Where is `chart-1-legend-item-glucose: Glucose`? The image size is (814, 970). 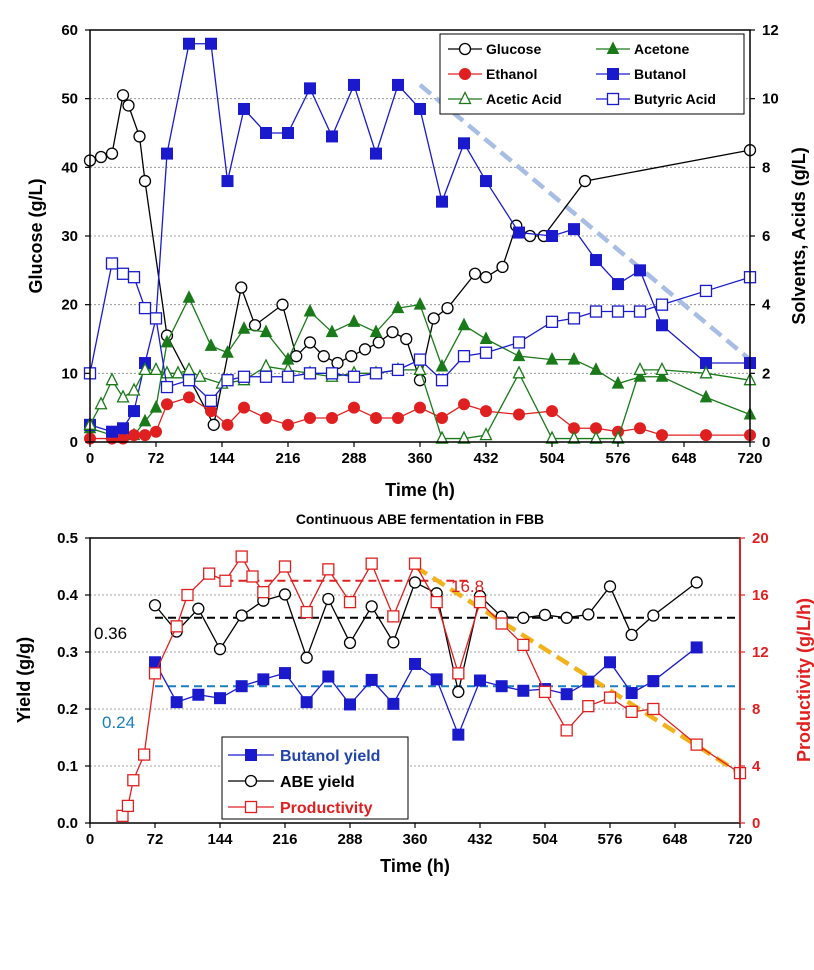 chart-1-legend-item-glucose: Glucose is located at coordinates (494, 49).